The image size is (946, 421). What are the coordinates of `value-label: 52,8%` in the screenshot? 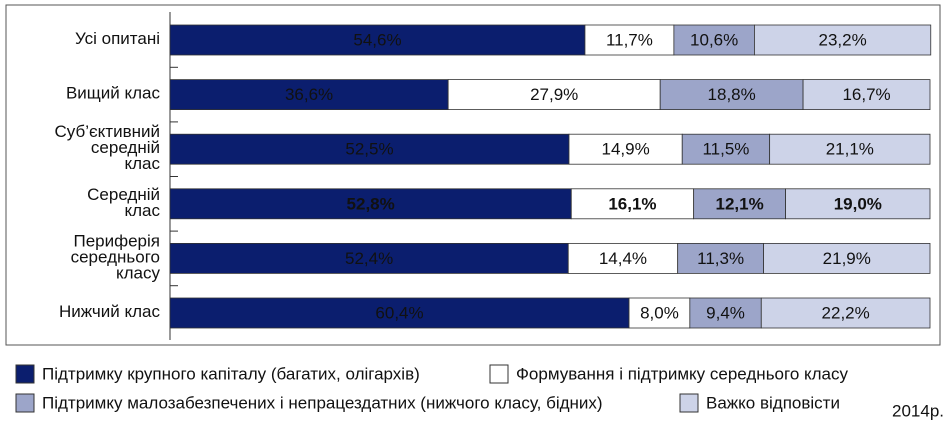 It's located at (371, 203).